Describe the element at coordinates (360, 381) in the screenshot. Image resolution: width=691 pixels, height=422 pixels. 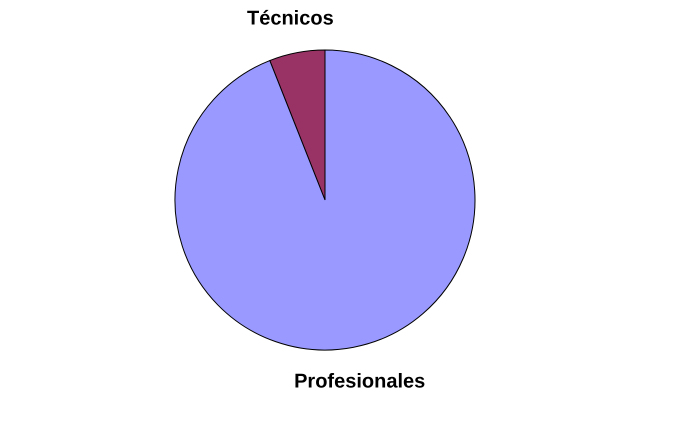
I see `slice-label: Profesionales` at that location.